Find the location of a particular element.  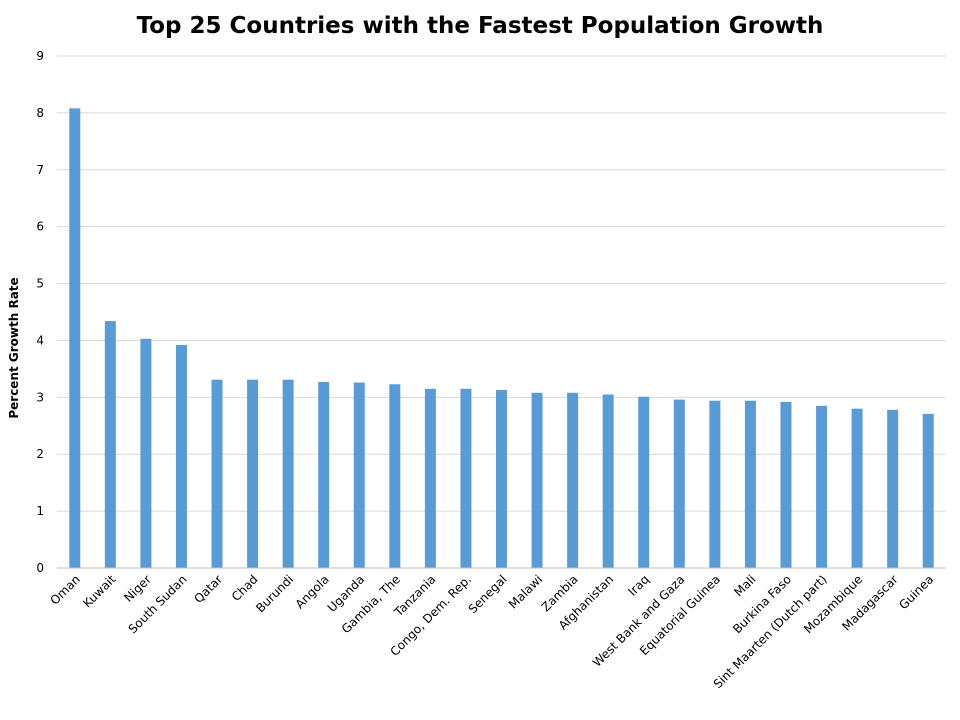

y-tick-labels: 0 1 2 3 4 5 6 7 8 9 is located at coordinates (40, 312).